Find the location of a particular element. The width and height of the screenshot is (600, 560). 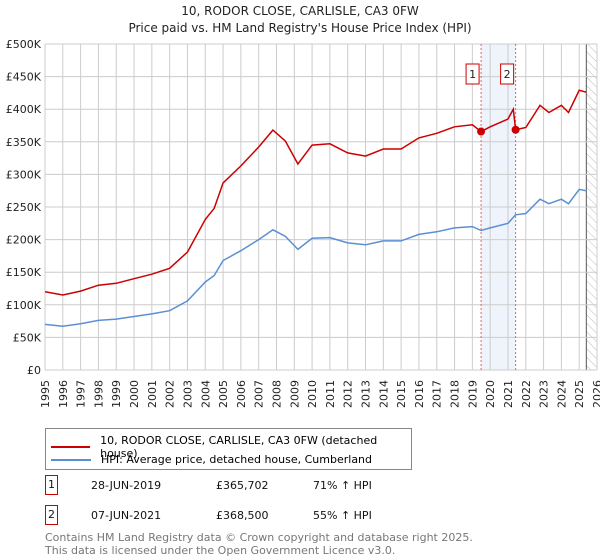

y-tick-label: £400K is located at coordinates (24, 109).